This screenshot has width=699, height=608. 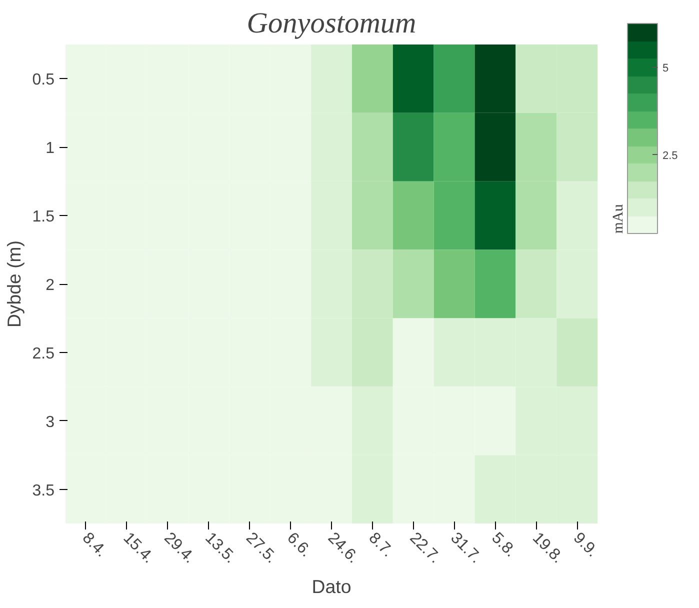 I want to click on y-tick-label: 1.5, so click(x=43, y=217).